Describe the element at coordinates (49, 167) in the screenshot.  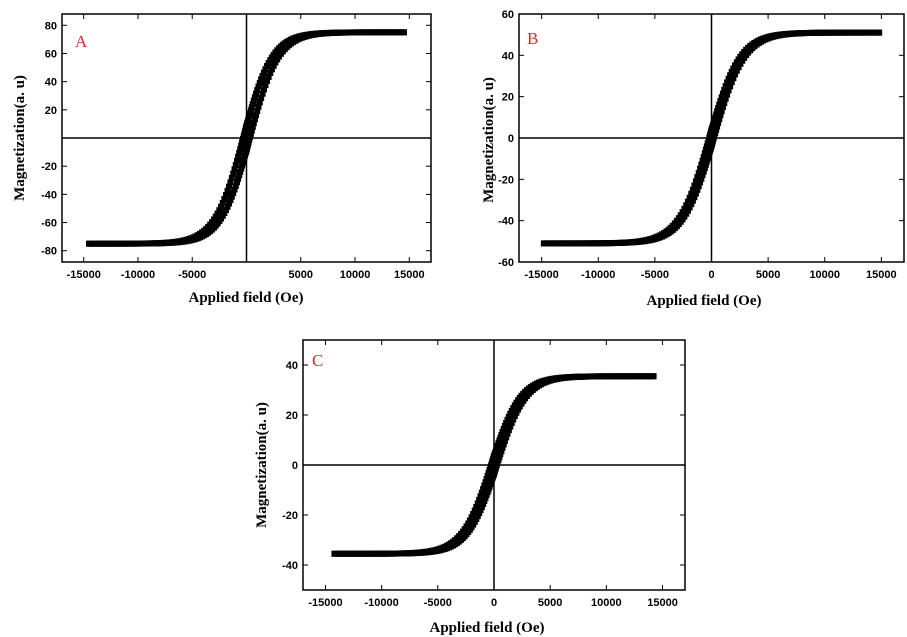
I see `y-tick-label: -20` at that location.